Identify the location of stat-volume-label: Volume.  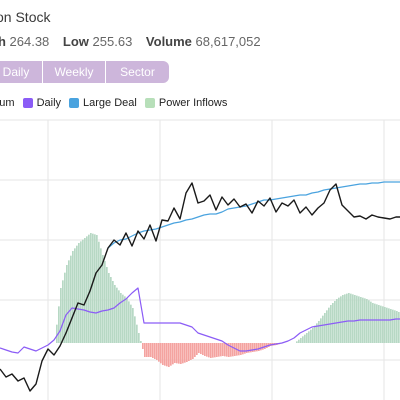
(168, 41).